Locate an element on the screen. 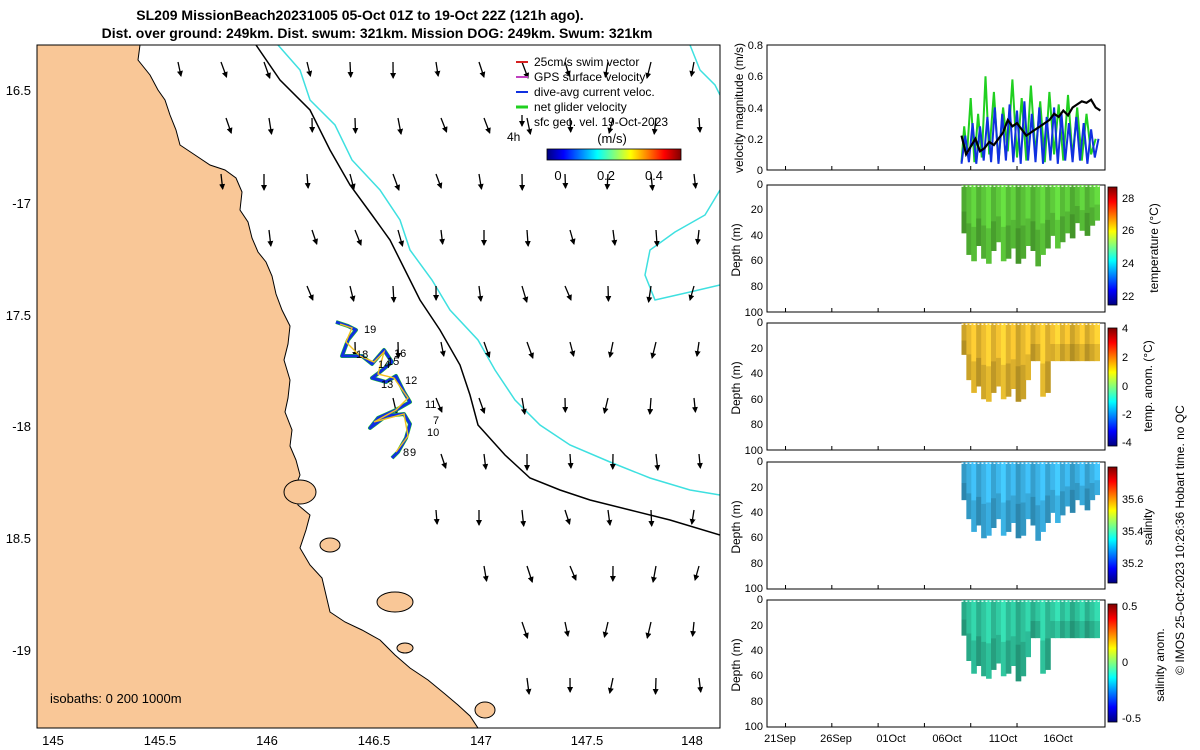  speed-colorbar is located at coordinates (614, 154).